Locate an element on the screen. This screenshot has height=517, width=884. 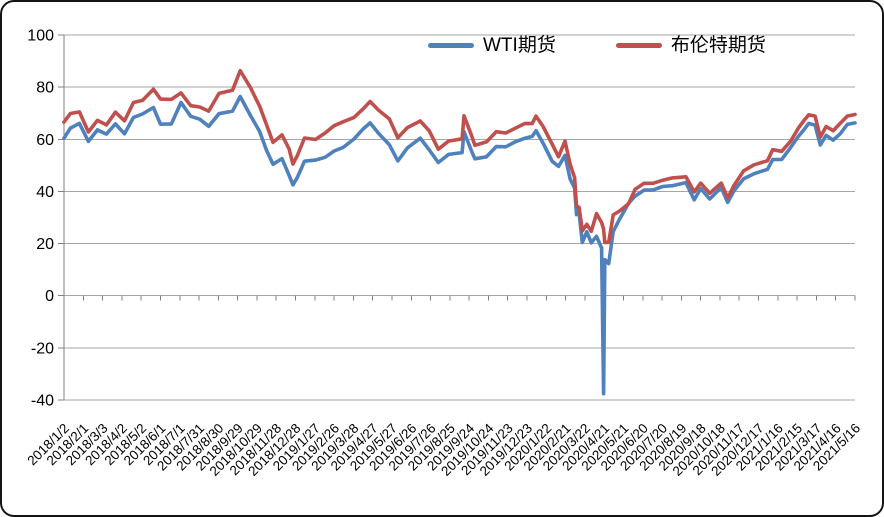
y-tick-label: -40 is located at coordinates (42, 401).